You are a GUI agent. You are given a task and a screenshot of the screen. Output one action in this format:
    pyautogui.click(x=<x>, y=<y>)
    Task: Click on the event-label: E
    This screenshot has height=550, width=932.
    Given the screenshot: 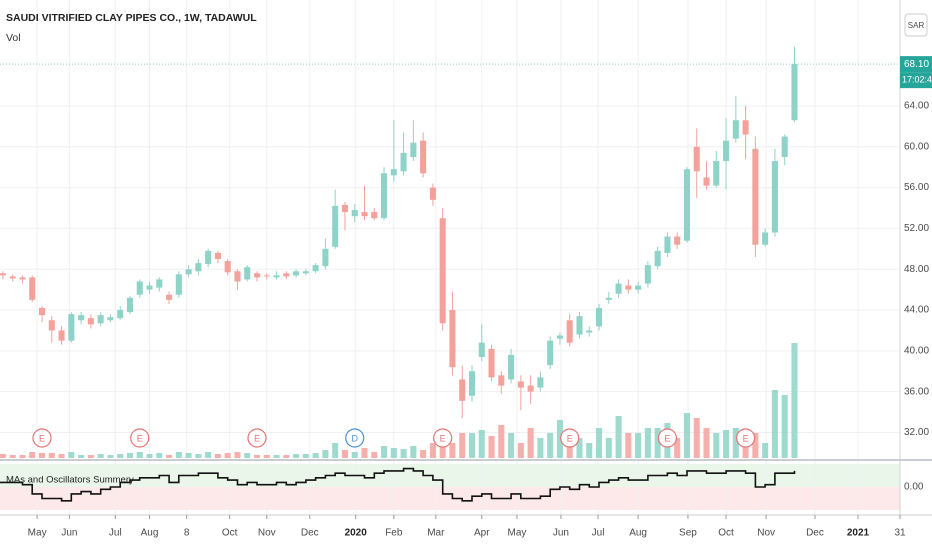 What is the action you would take?
    pyautogui.click(x=140, y=438)
    